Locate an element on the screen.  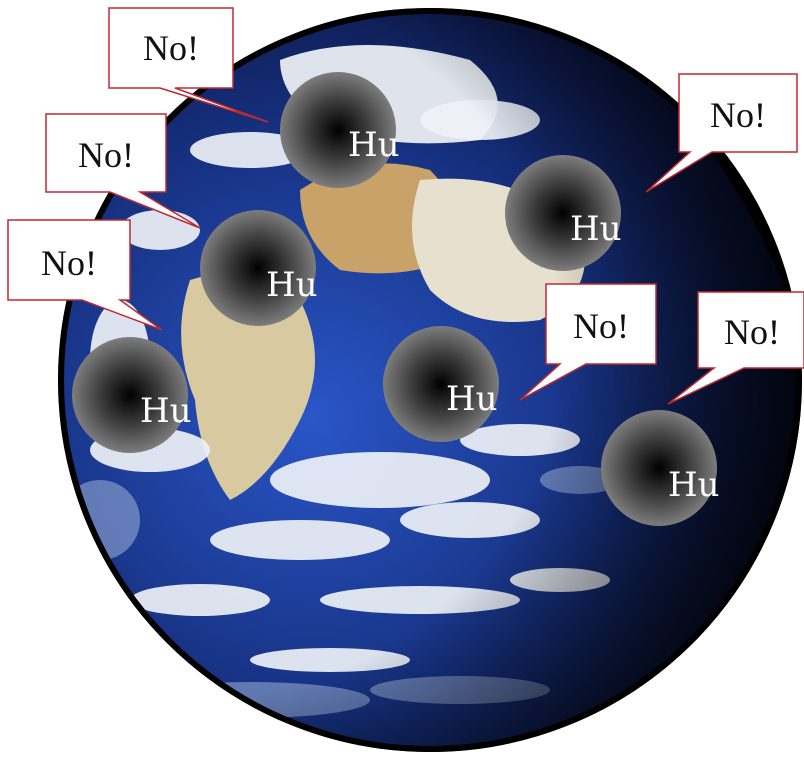
figure-2: Hu is located at coordinates (259, 268).